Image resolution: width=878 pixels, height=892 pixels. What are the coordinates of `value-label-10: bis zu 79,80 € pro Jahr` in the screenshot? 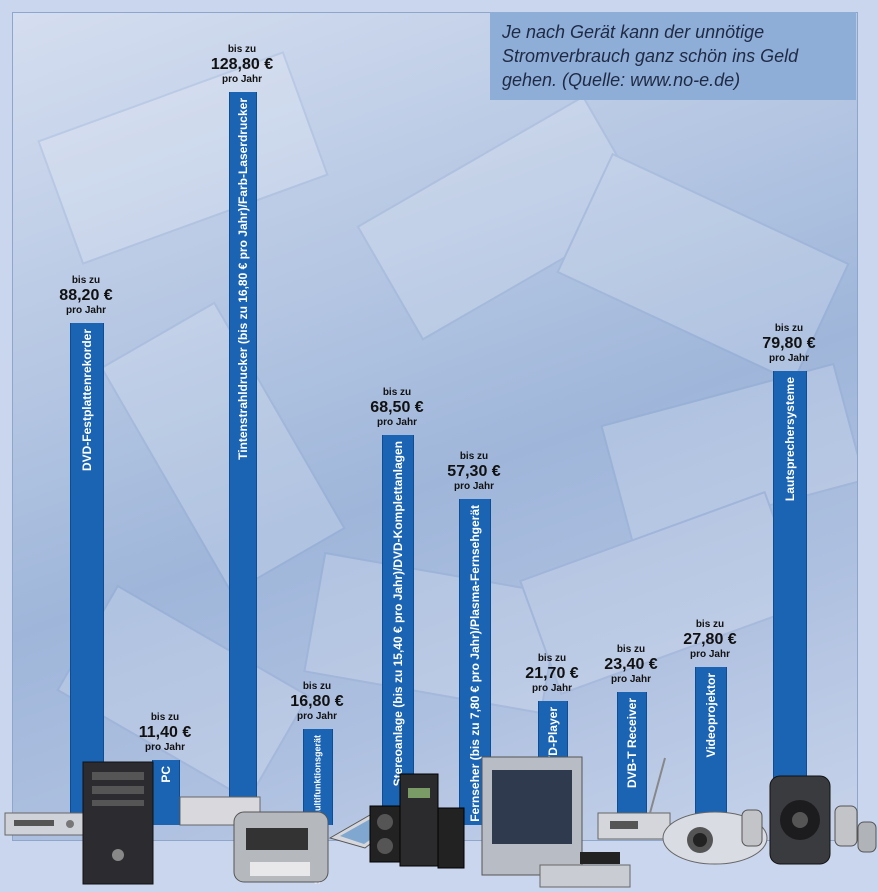 It's located at (789, 344).